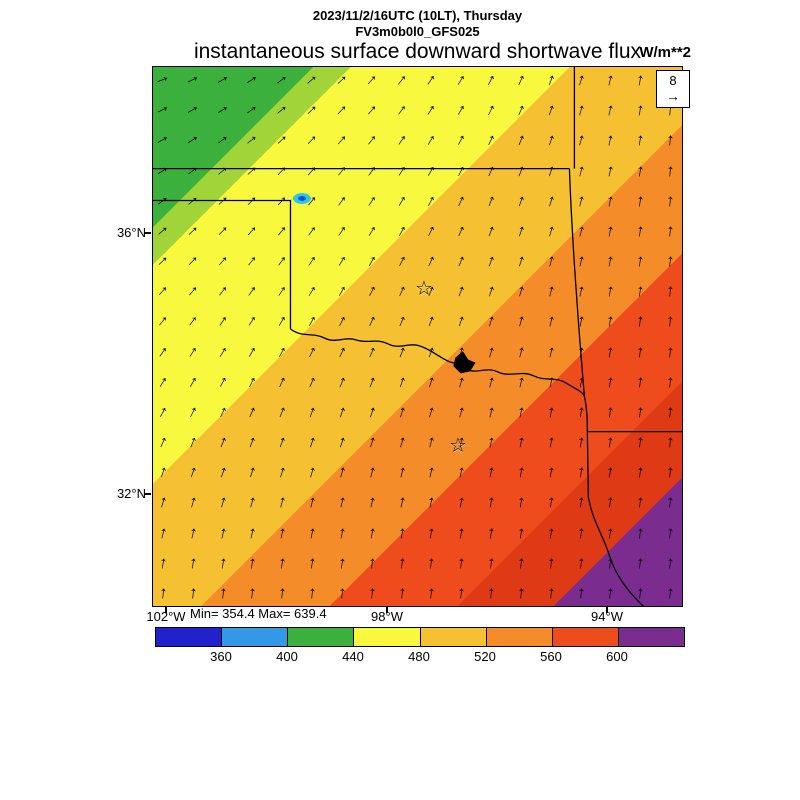 This screenshot has width=800, height=800. I want to click on axis-tick, so click(166, 610).